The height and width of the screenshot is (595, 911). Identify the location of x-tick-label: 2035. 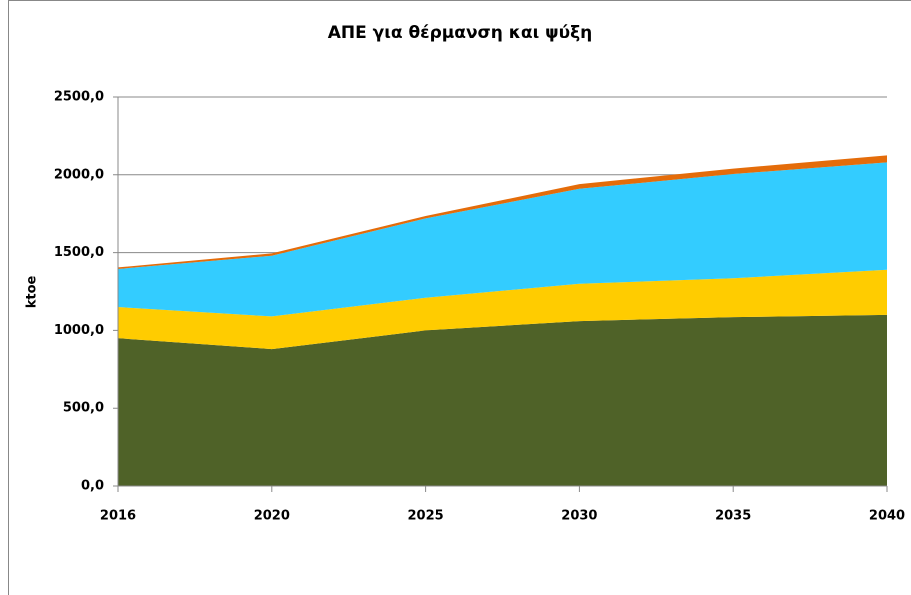
(733, 516).